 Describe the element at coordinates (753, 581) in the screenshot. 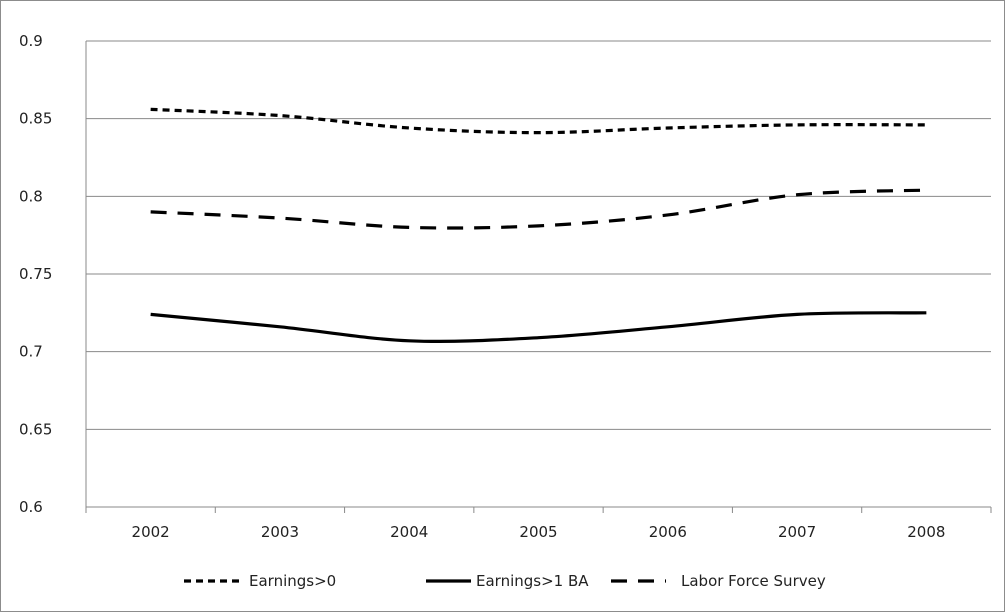

I see `legend-label: Labor Force Survey` at that location.